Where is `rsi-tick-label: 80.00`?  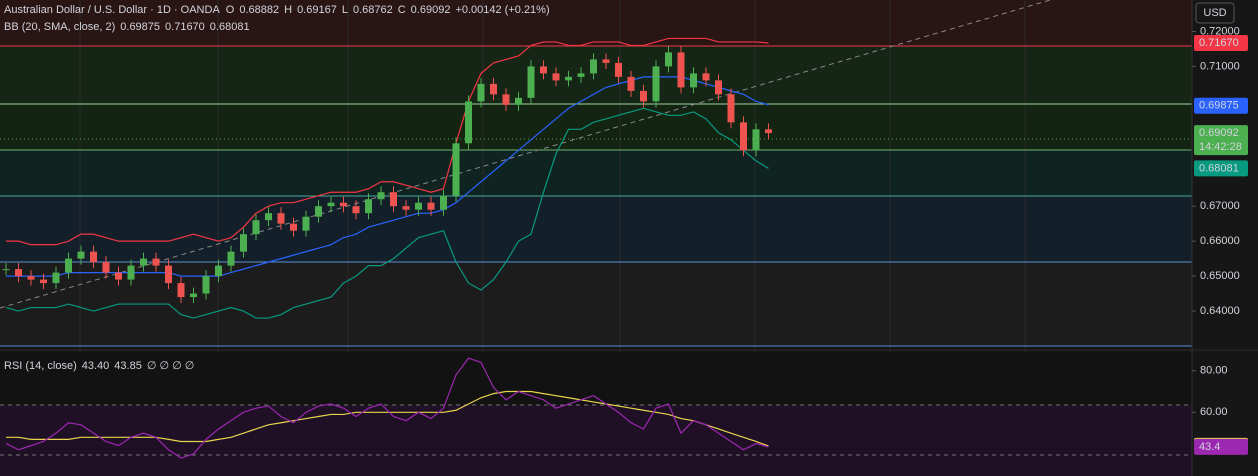 rsi-tick-label: 80.00 is located at coordinates (1214, 371).